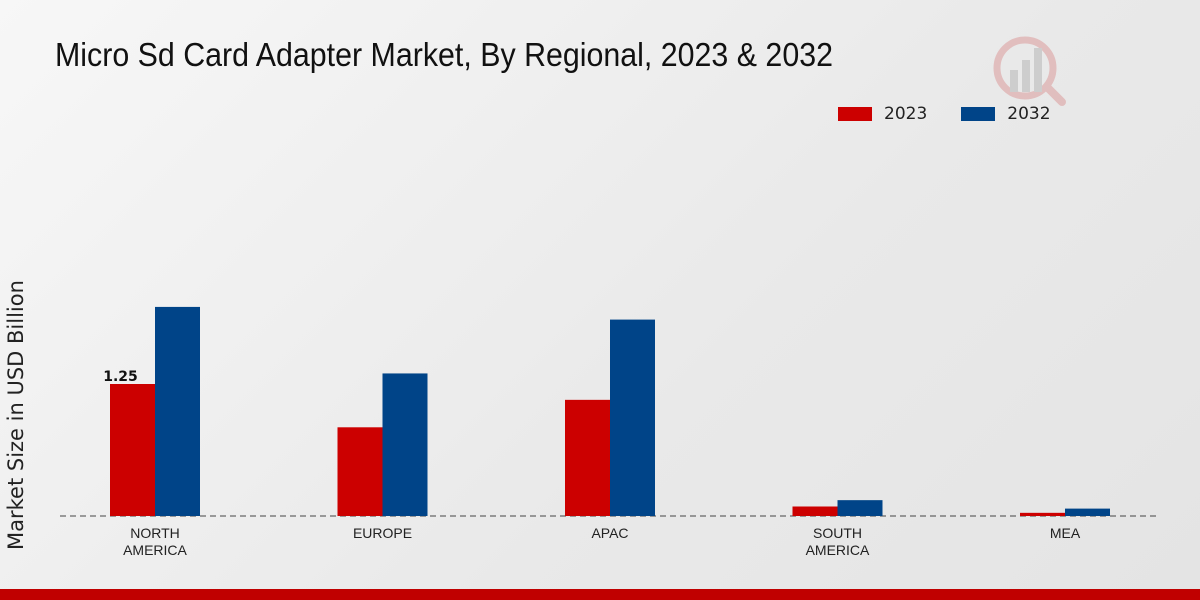  What do you see at coordinates (838, 541) in the screenshot?
I see `x-tick-label-3: SOUTH AMERICA` at bounding box center [838, 541].